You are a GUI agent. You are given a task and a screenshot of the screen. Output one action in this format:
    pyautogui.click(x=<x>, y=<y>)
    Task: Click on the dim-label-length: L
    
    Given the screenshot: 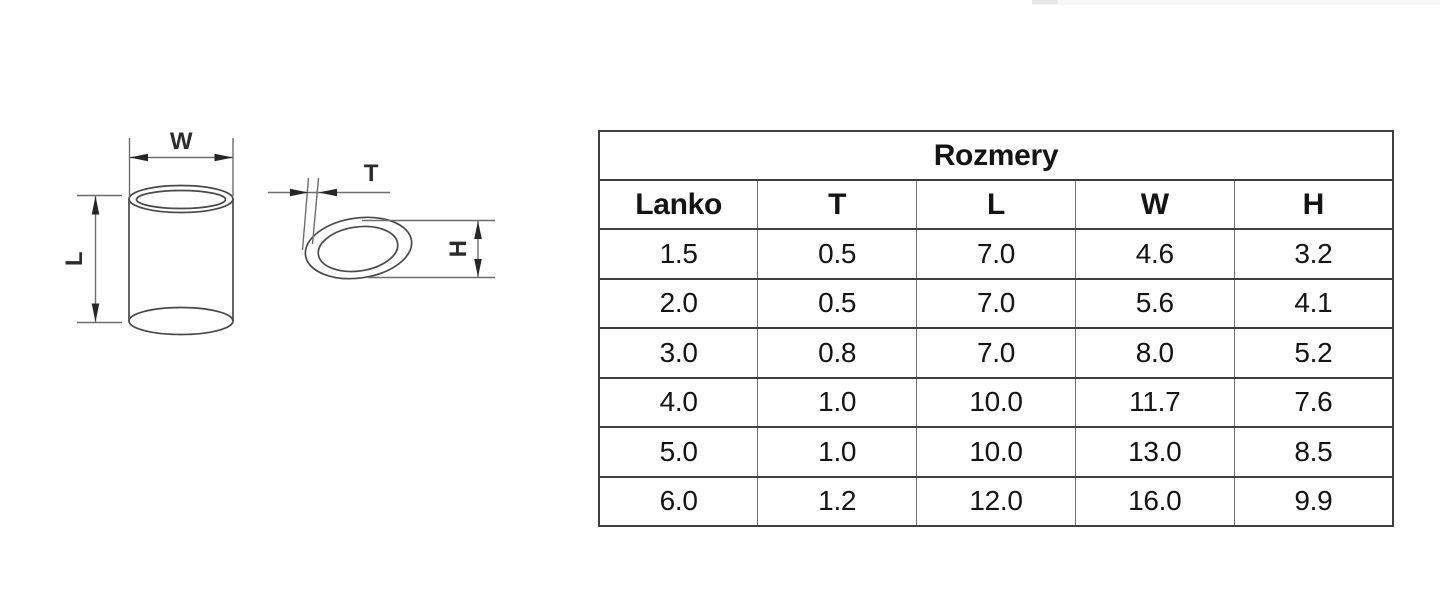 What is the action you would take?
    pyautogui.click(x=74, y=259)
    